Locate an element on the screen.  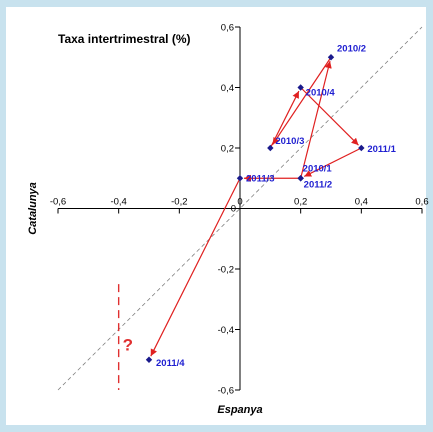
point-label-2011-1: 2011/1 is located at coordinates (381, 149).